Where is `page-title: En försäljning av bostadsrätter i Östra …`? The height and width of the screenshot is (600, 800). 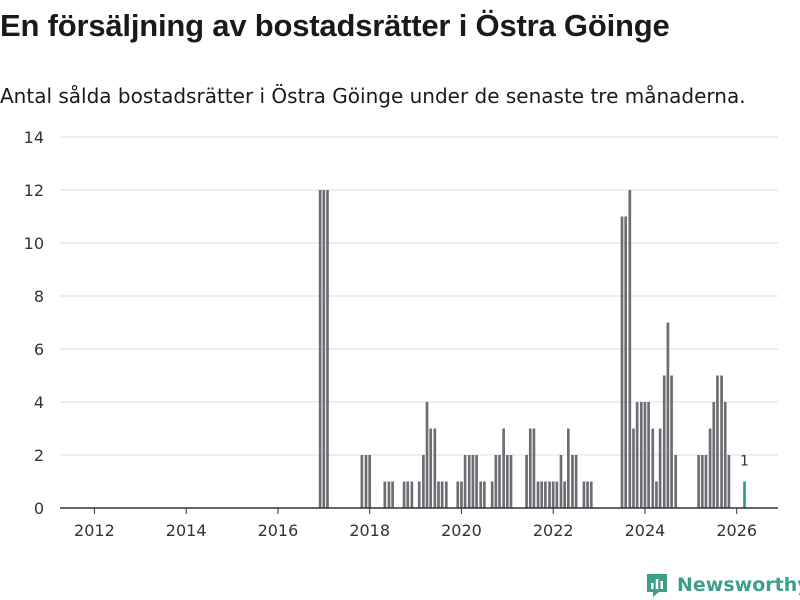 page-title: En försäljning av bostadsrätter i Östra … is located at coordinates (335, 25).